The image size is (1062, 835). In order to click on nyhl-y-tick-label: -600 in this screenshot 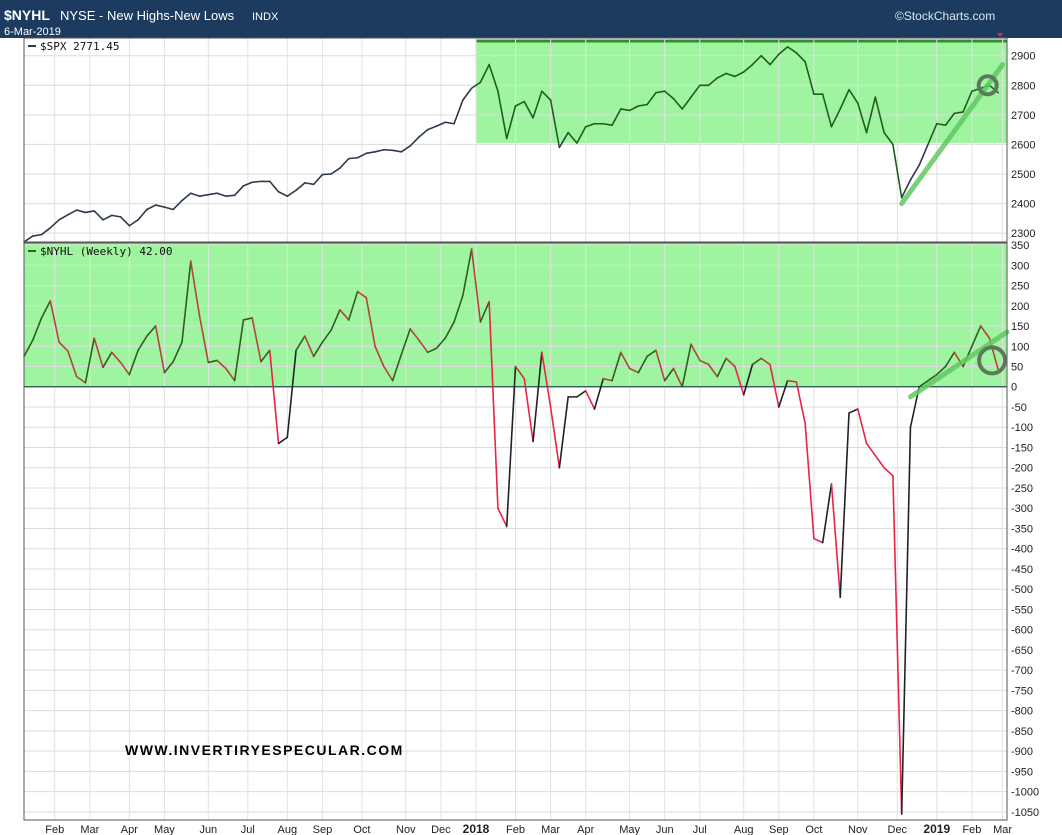, I will do `click(1022, 631)`.